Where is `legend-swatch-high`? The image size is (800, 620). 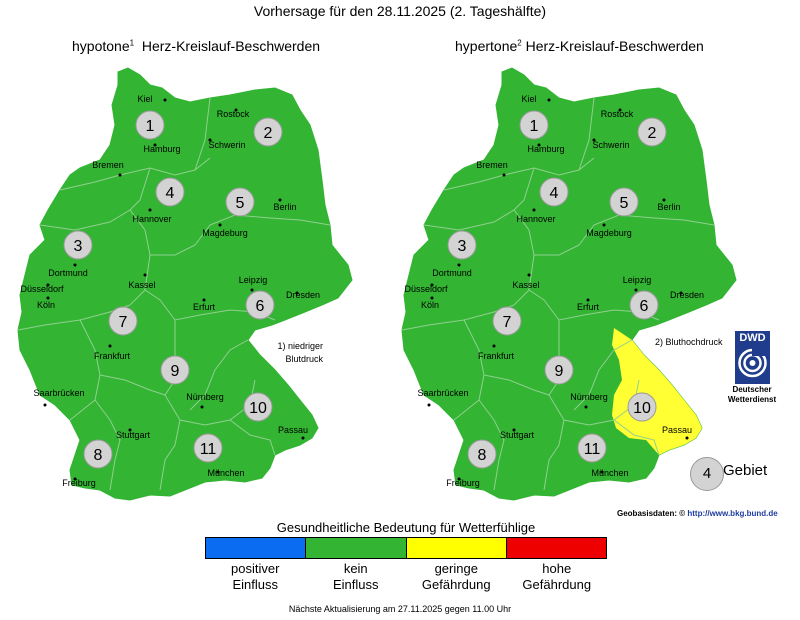
legend-swatch-high is located at coordinates (556, 548).